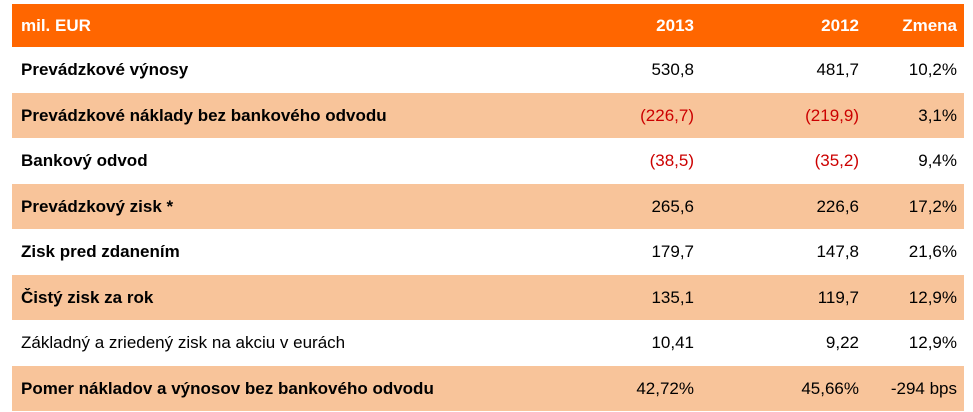 The height and width of the screenshot is (412, 973). I want to click on value-2012: 481,7, so click(837, 69).